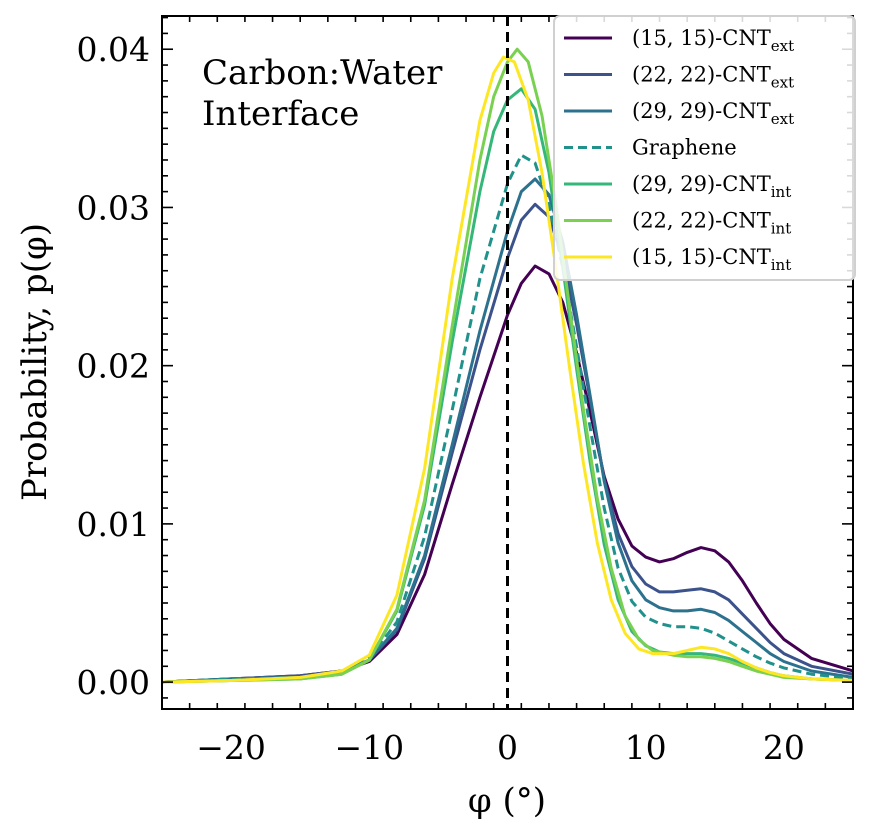  I want to click on legend-box, so click(704, 148).